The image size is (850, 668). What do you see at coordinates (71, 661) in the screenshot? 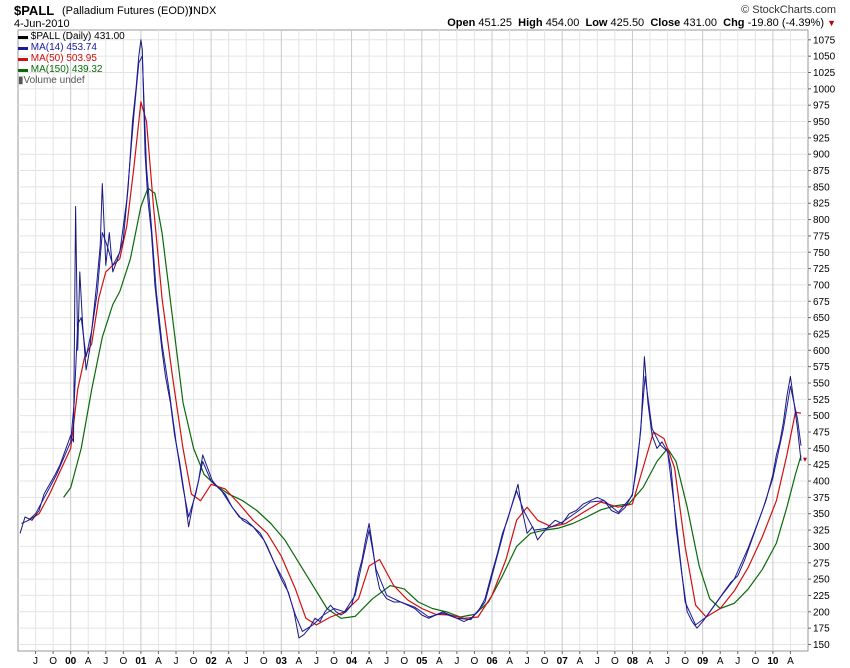
I see `x-tick-label: 00` at bounding box center [71, 661].